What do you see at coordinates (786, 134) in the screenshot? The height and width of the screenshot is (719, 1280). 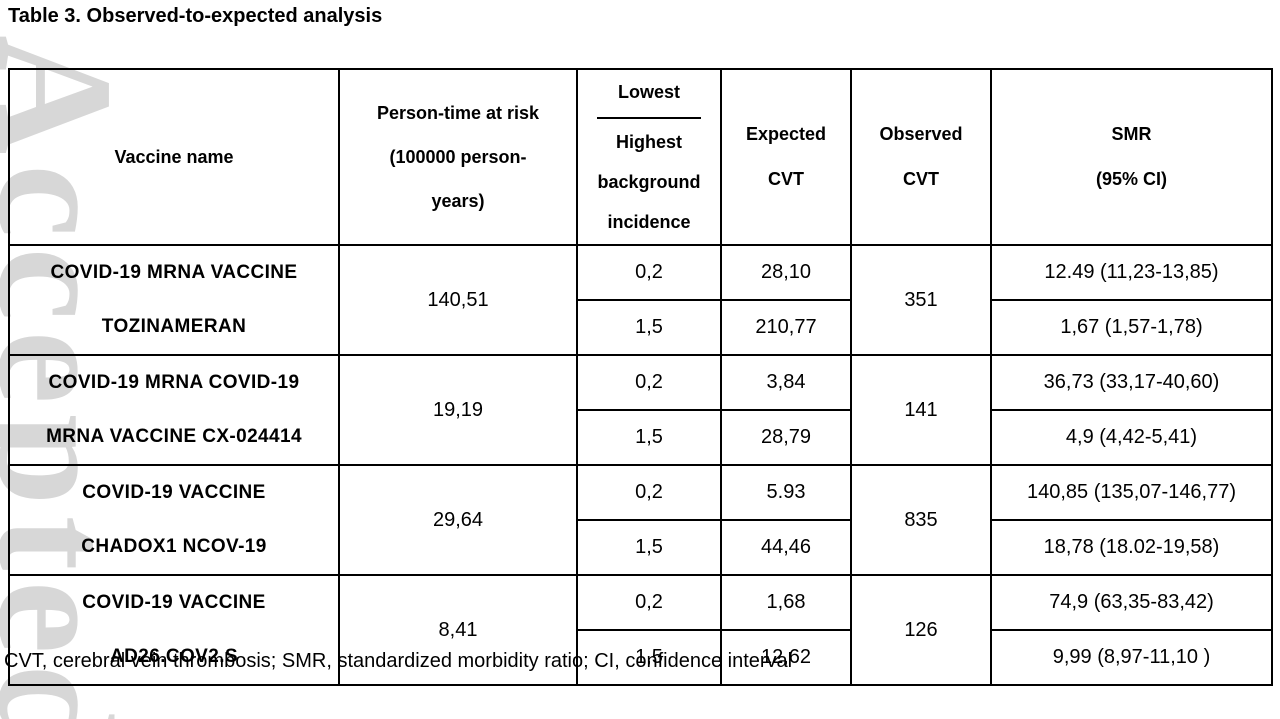 I see `header-expected-line1: Expected` at bounding box center [786, 134].